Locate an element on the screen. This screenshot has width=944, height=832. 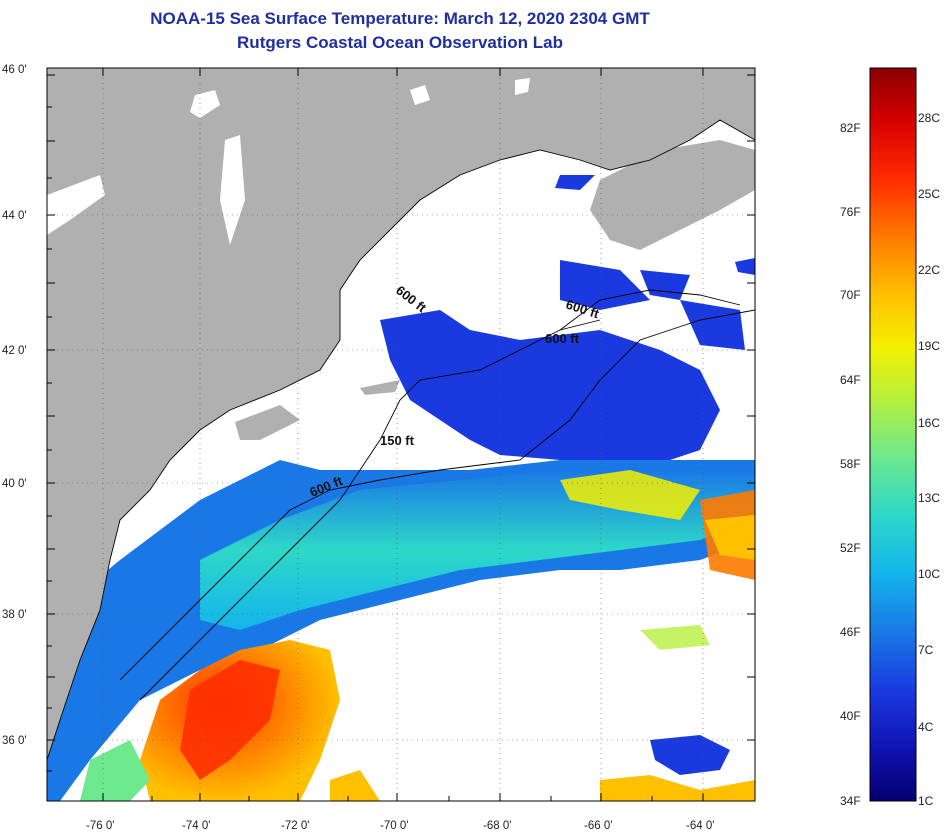
colorbar-f-label: 46F is located at coordinates (850, 632).